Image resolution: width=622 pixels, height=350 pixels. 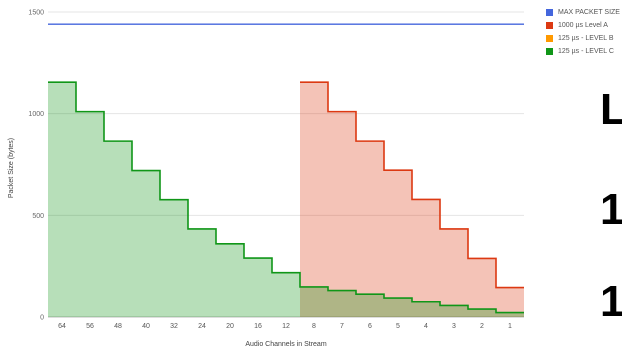 I want to click on legend-item-level-a: 1000 µs Level A, so click(x=584, y=25).